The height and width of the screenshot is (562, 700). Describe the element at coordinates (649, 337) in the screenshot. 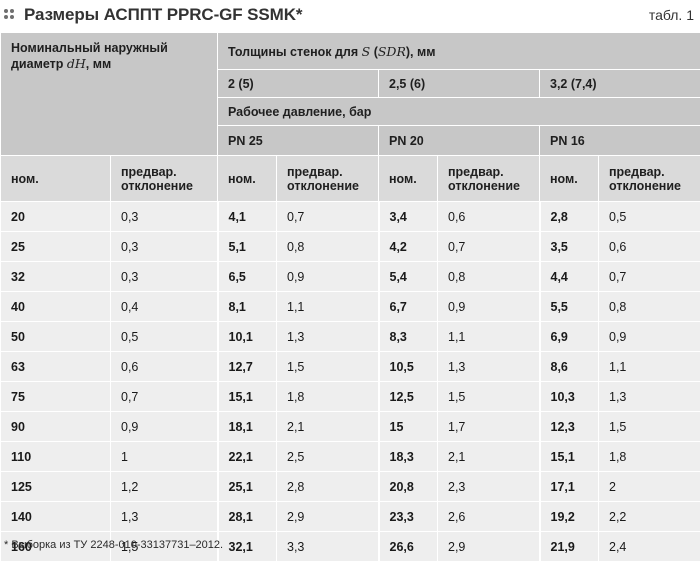

I see `cell-s3-dev: 0,9` at that location.